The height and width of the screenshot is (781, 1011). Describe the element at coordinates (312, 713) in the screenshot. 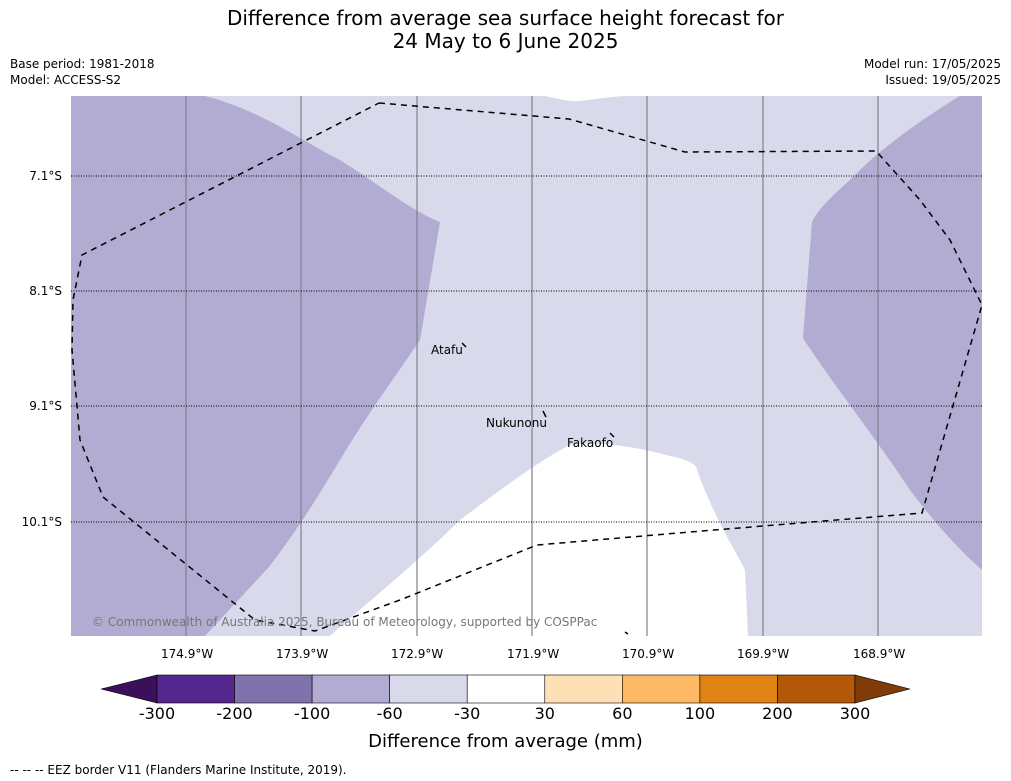

I see `colorbar-label: -100` at that location.